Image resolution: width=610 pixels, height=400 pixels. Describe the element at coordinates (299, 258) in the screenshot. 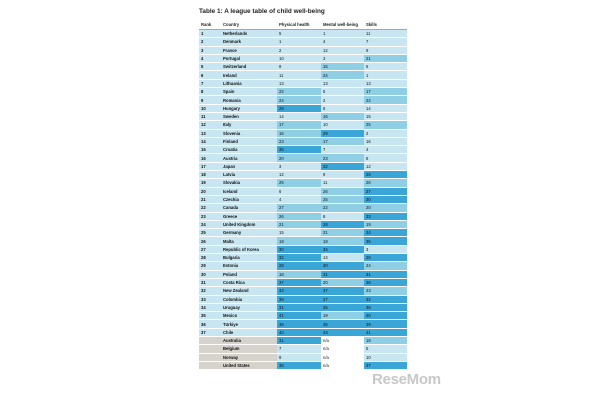

I see `physical-health-cell: 32` at that location.